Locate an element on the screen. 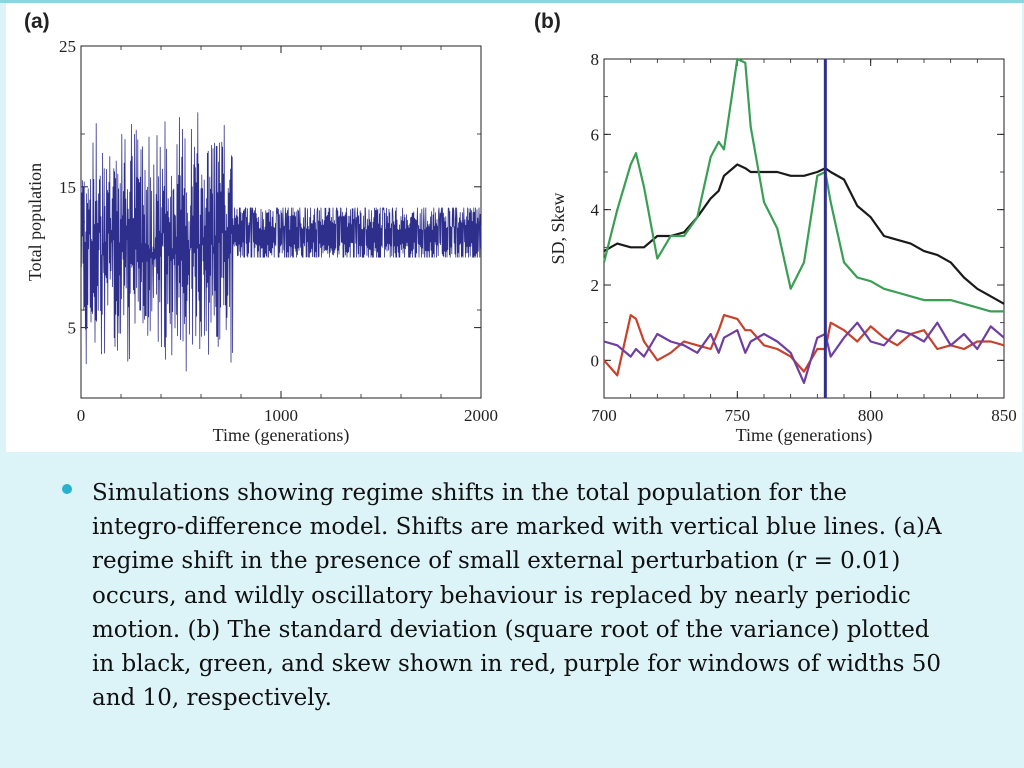  panel-label-a: (a) is located at coordinates (37, 21).